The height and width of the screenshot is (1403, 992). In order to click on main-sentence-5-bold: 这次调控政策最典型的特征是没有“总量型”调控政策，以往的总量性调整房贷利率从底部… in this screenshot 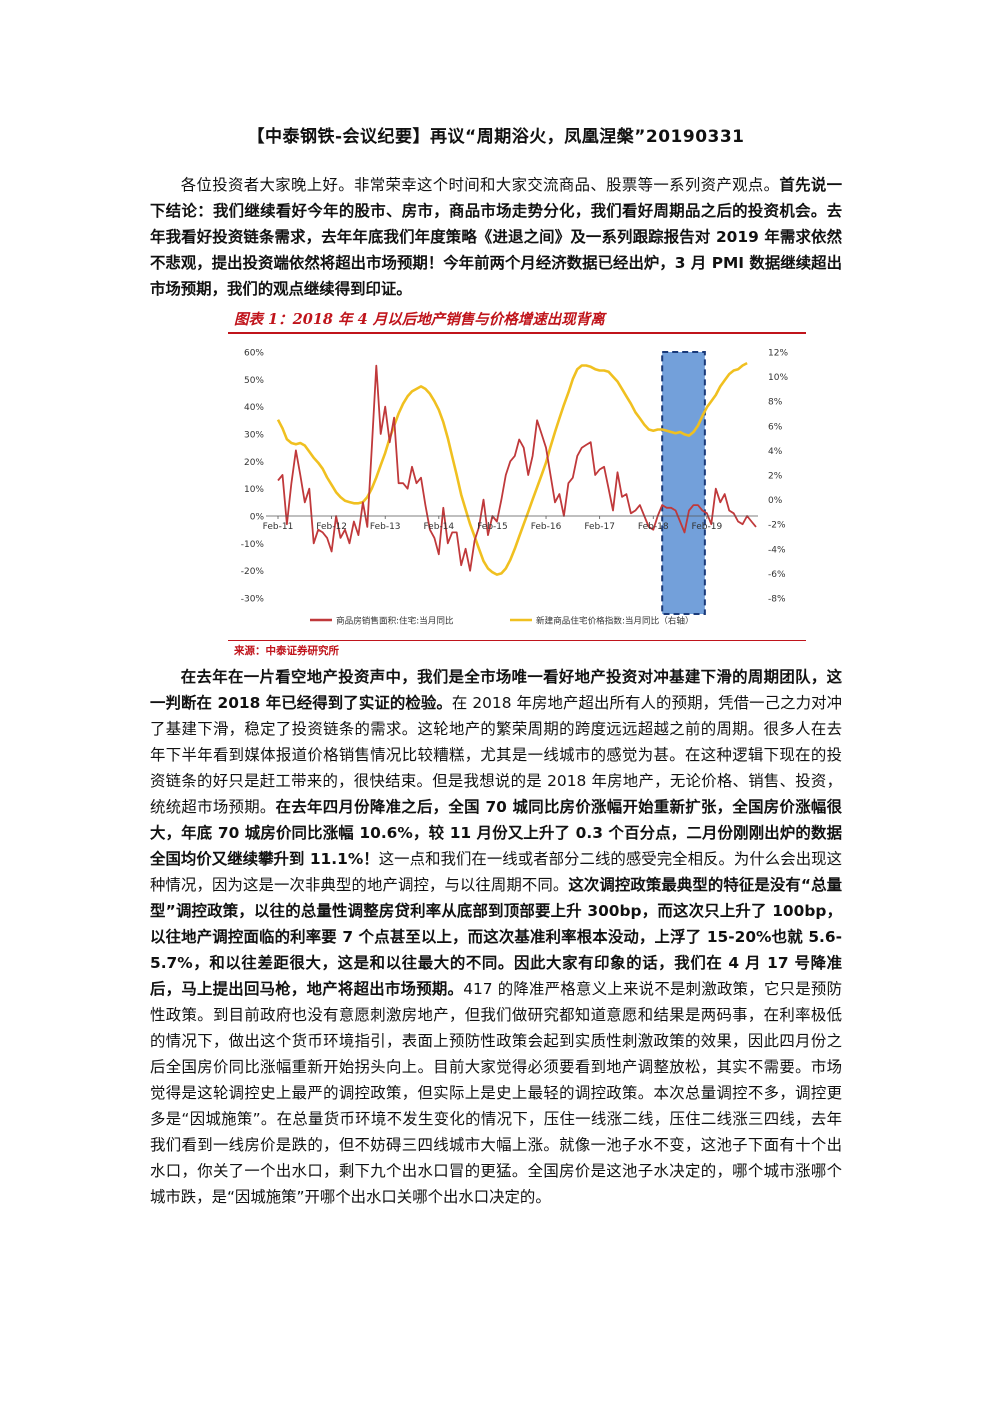, I will do `click(496, 937)`.